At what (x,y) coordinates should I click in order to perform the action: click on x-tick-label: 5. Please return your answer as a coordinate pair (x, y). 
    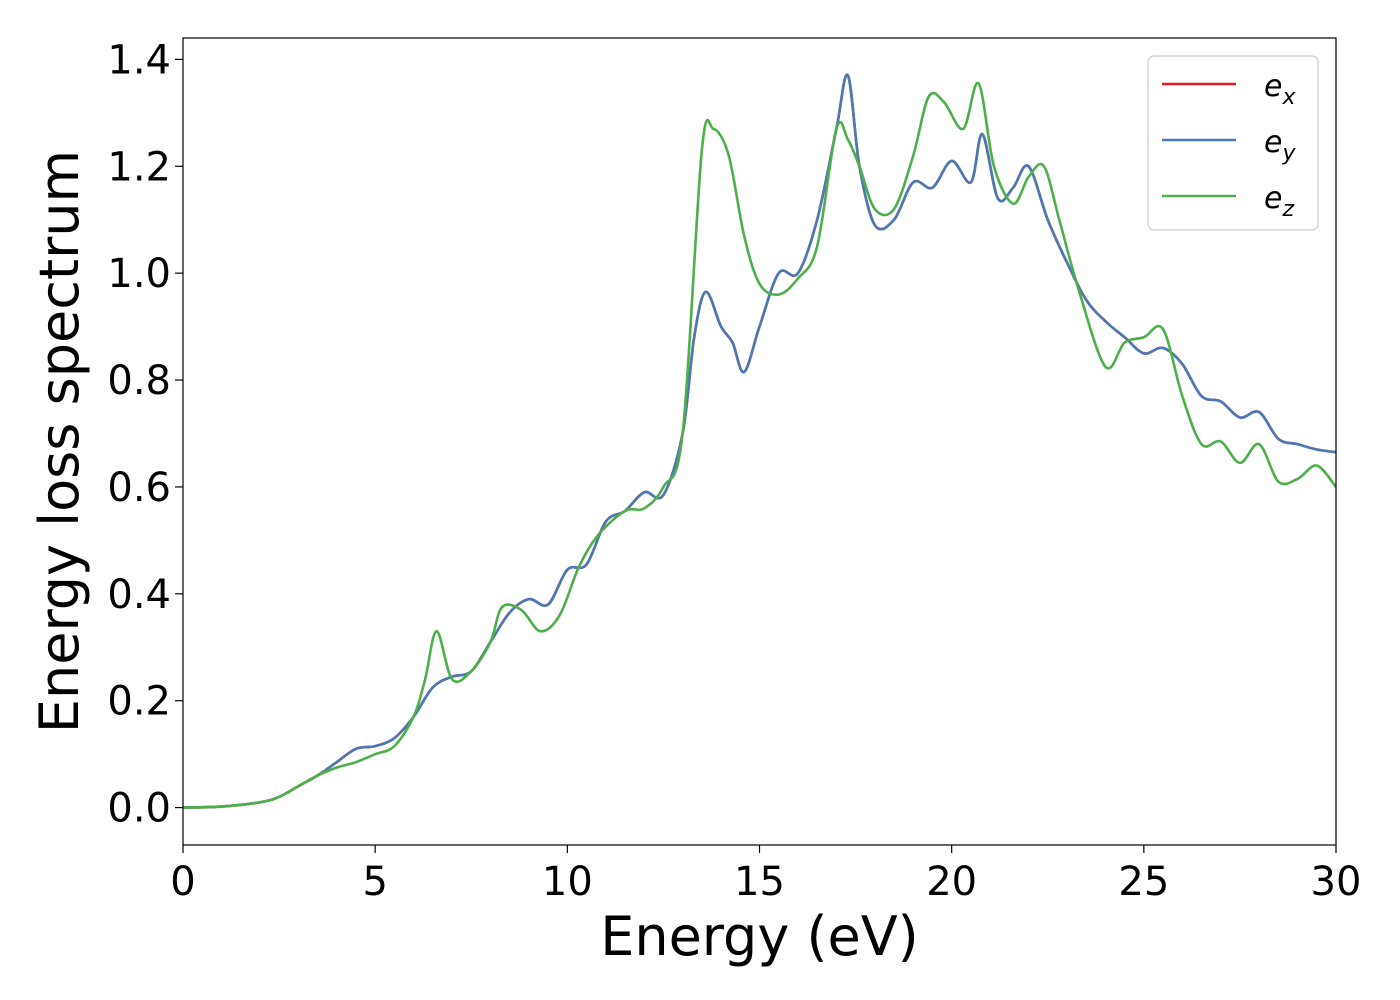
    Looking at the image, I should click on (374, 882).